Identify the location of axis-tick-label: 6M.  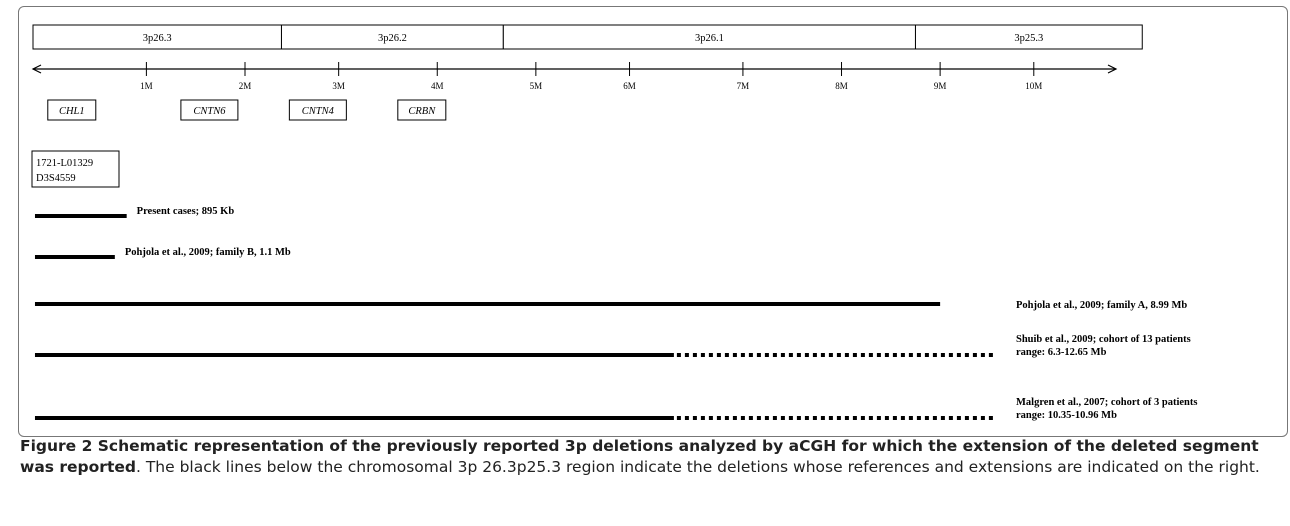
(629, 86).